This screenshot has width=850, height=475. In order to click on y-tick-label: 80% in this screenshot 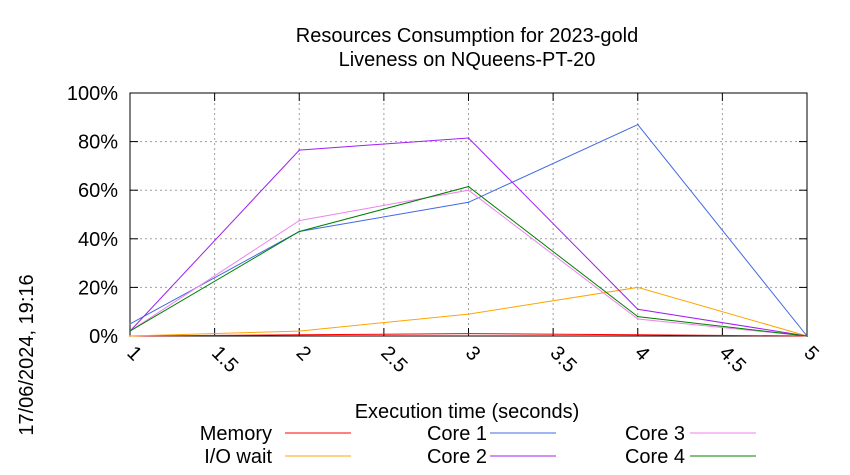, I will do `click(98, 143)`.